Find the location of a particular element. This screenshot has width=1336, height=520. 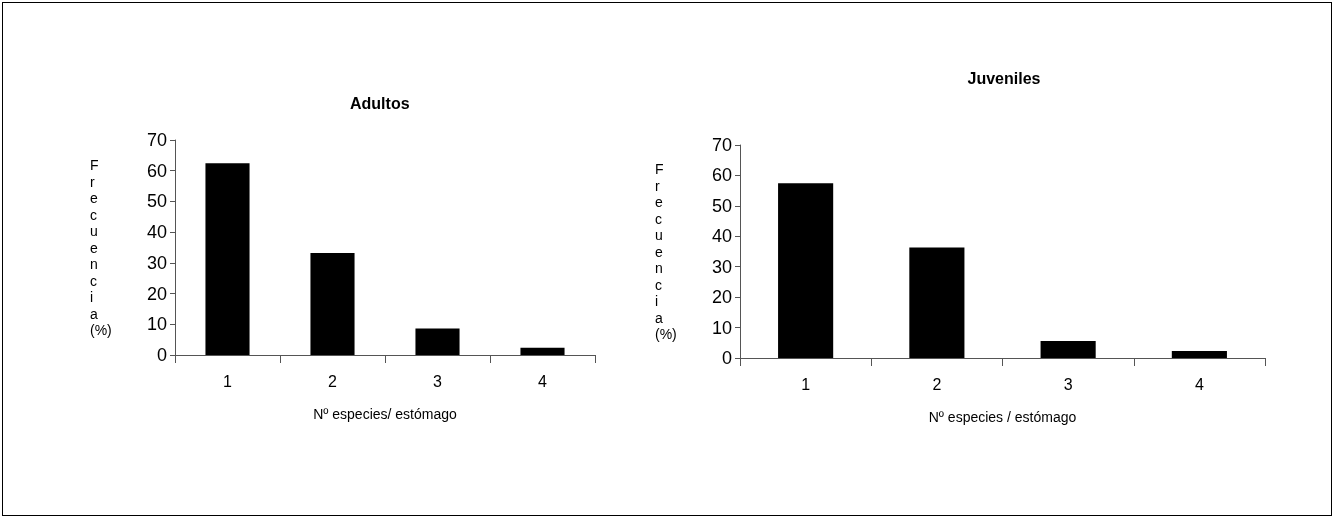

chart-title: Juveniles is located at coordinates (1004, 78).